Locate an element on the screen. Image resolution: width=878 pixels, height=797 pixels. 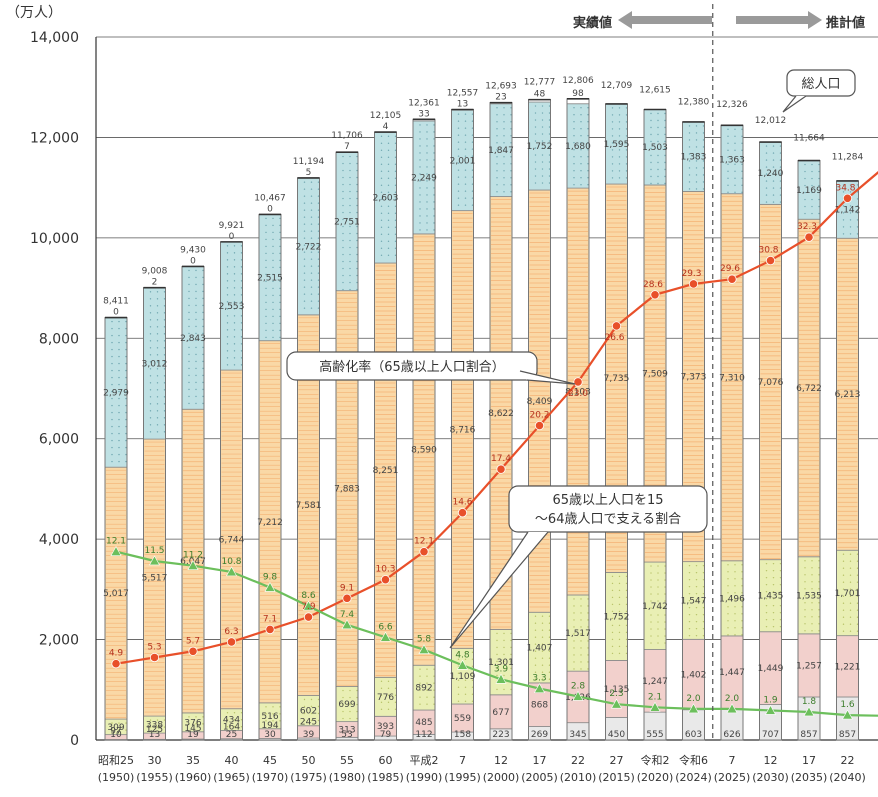
aging-rate-label: 29.6 is located at coordinates (730, 269).